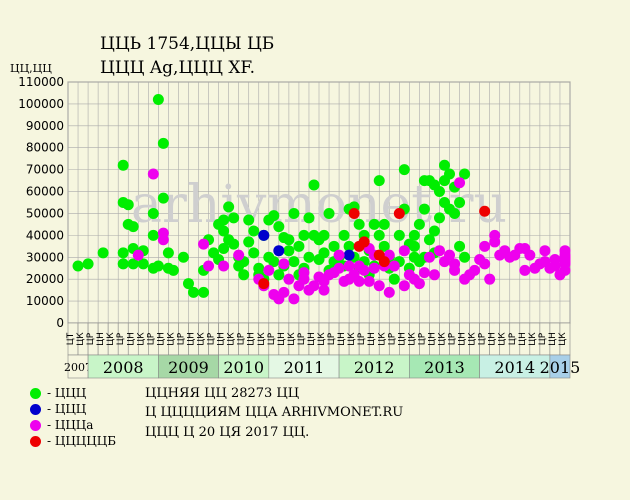  I want to click on y-tick-label: 20000, so click(45, 279).